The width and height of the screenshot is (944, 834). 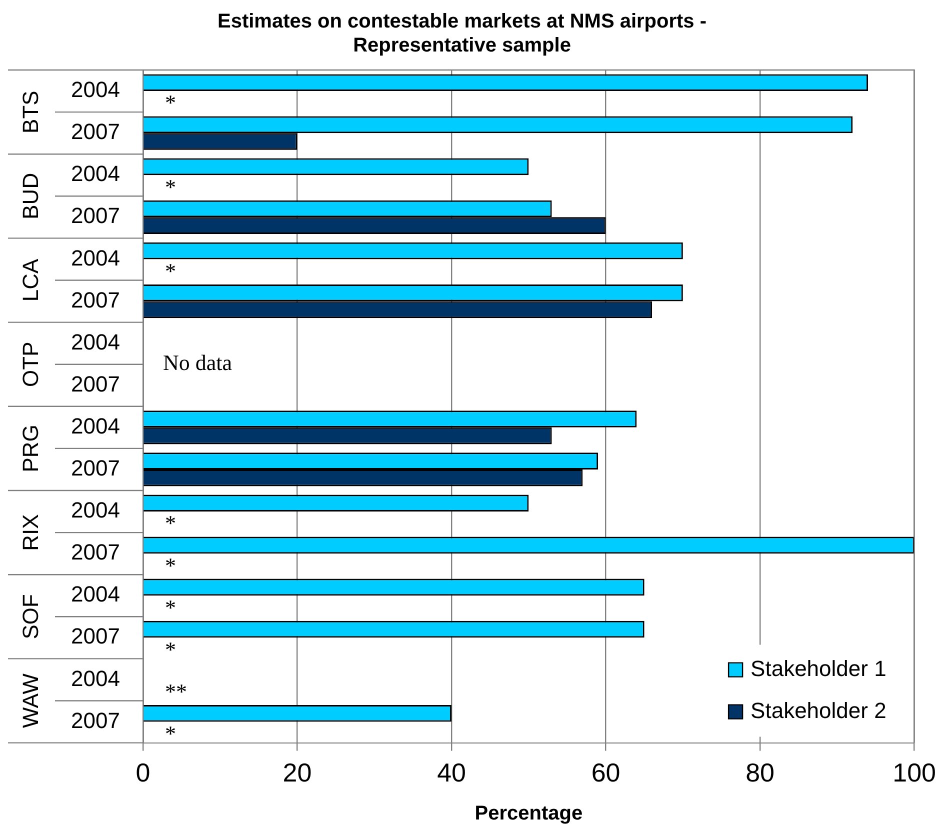 I want to click on text: WAW, so click(x=31, y=700).